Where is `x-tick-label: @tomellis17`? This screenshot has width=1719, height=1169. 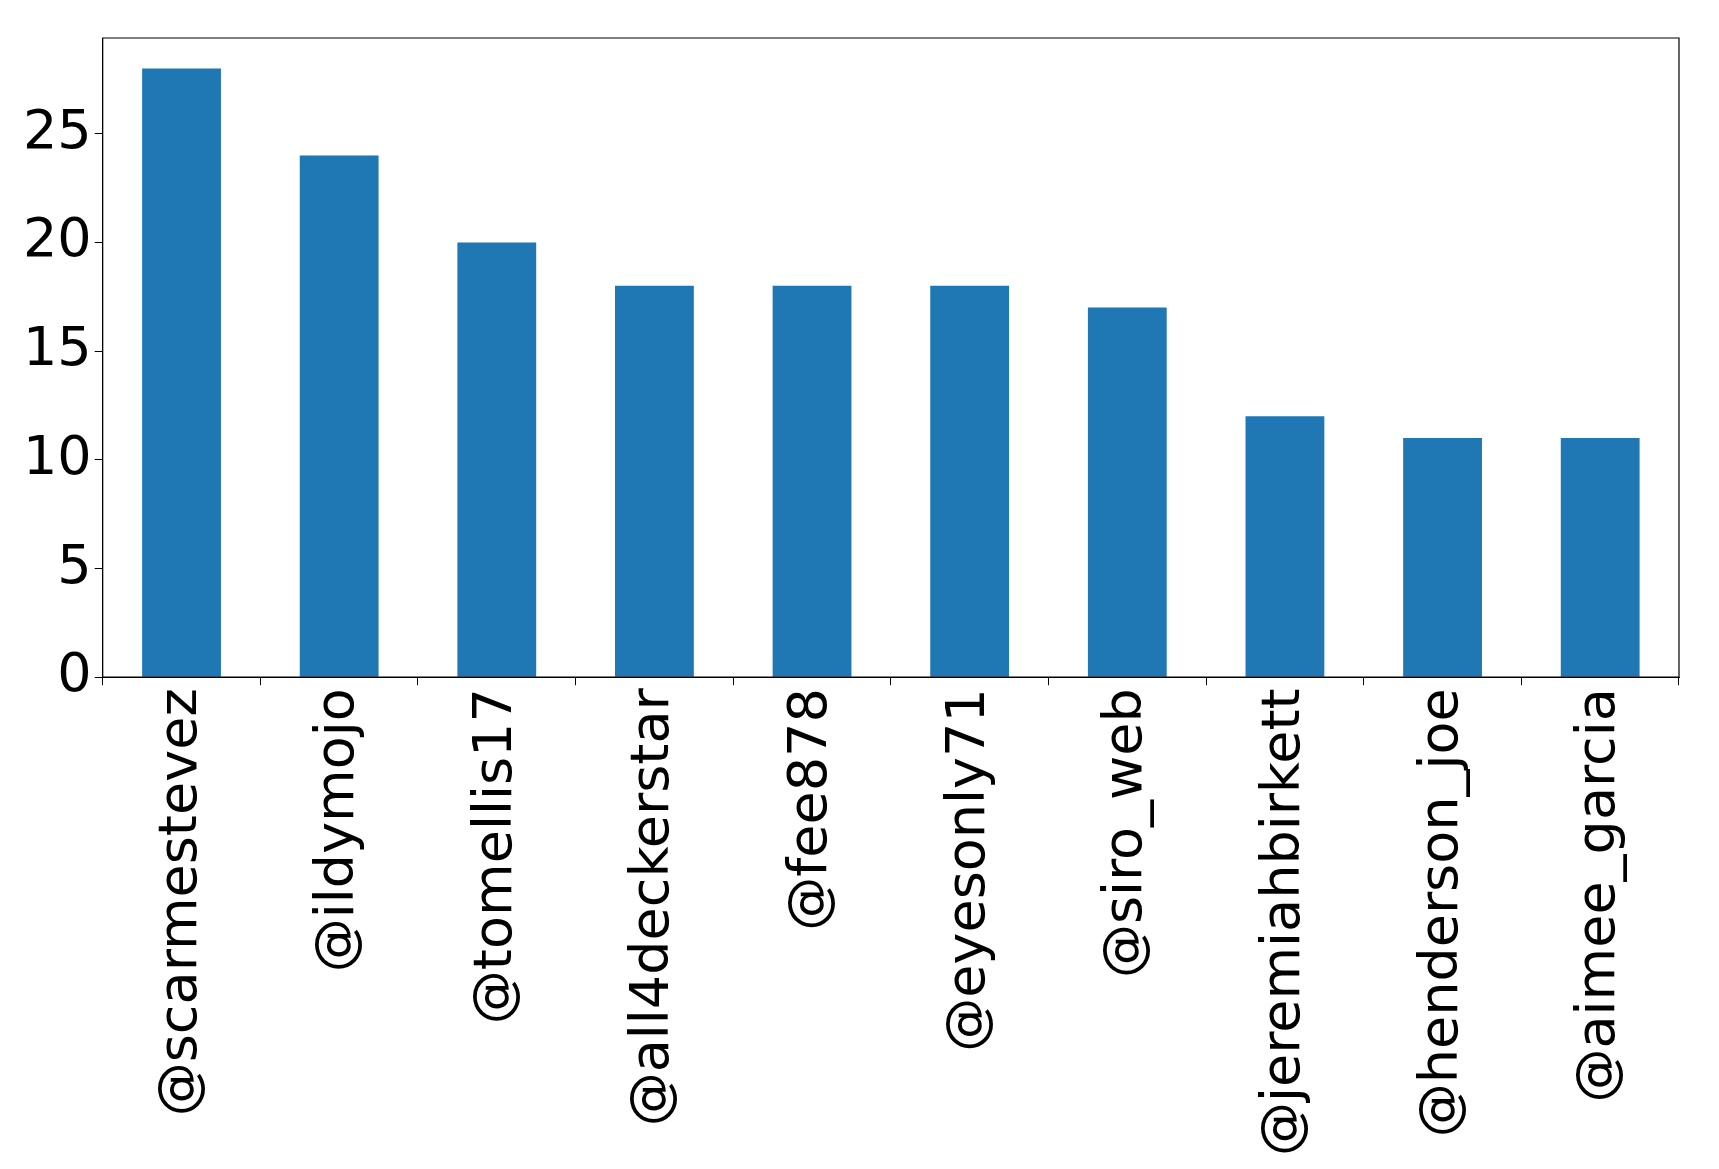
x-tick-label: @tomellis17 is located at coordinates (492, 856).